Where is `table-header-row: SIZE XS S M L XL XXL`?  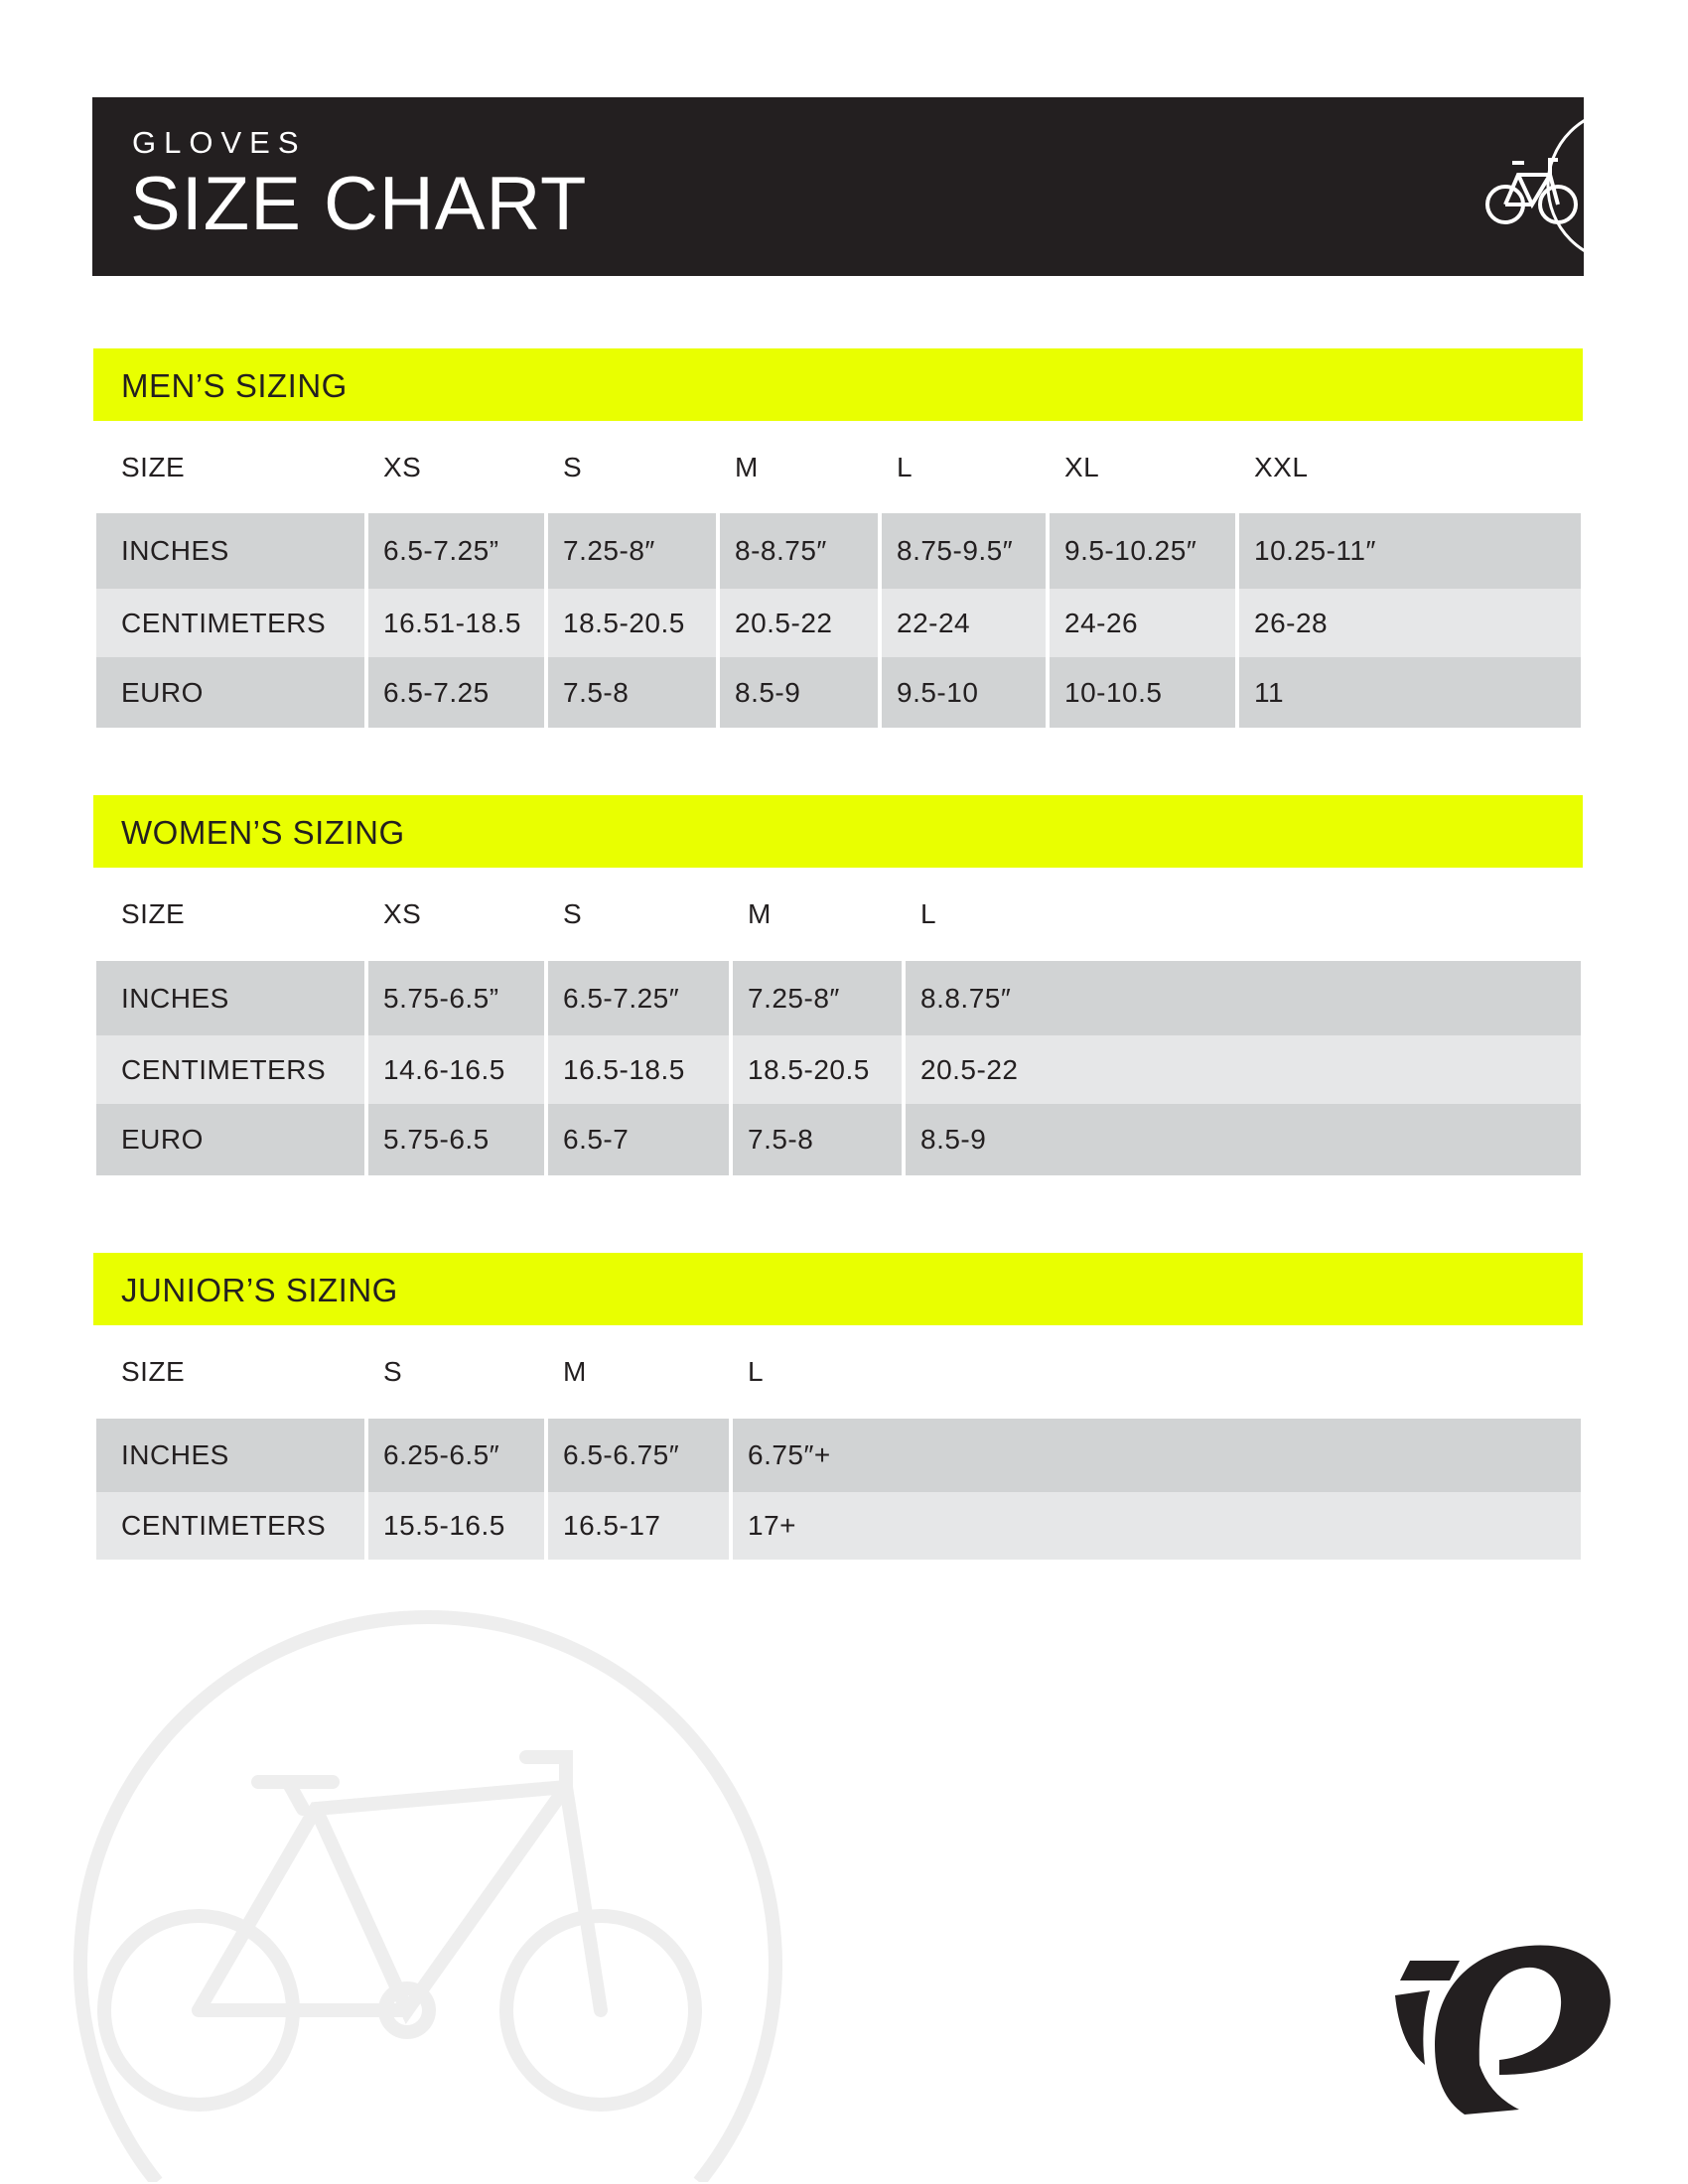
table-header-row: SIZE XS S M L XL XXL is located at coordinates (838, 467).